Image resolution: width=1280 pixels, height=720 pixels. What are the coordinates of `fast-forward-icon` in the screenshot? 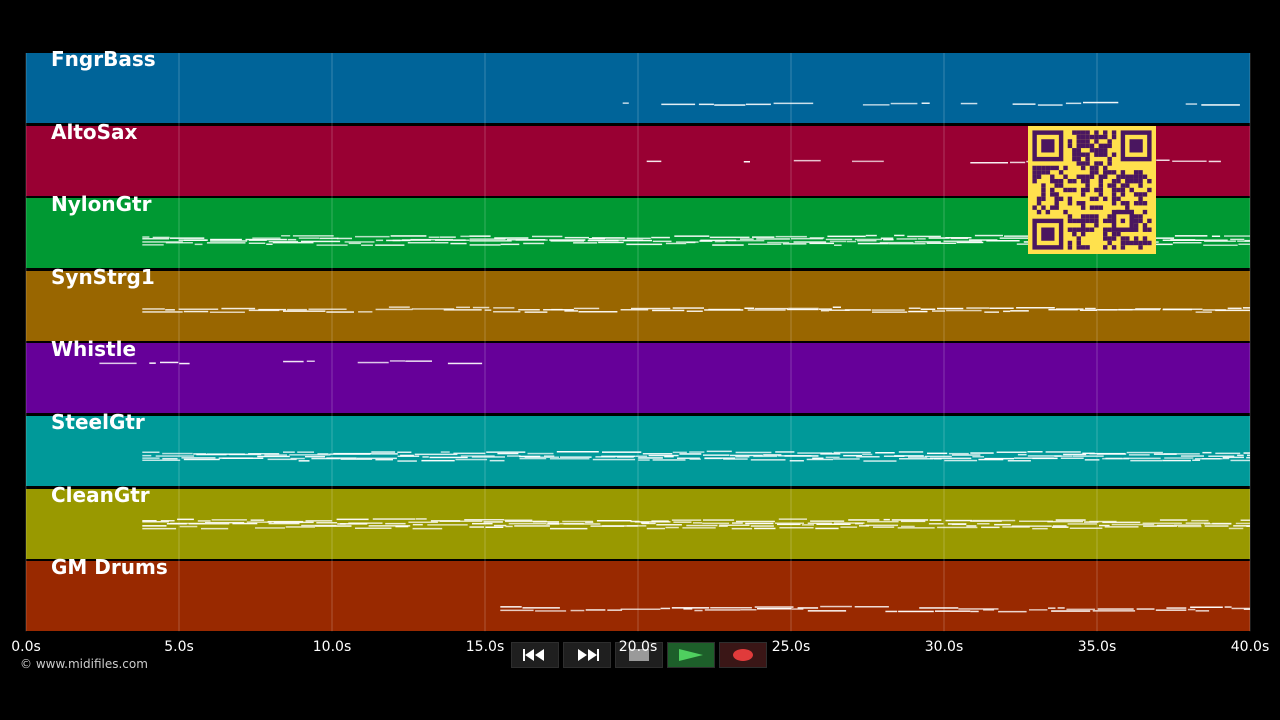 It's located at (588, 655).